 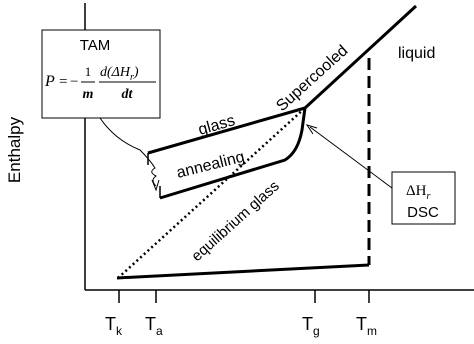 I want to click on tick-label: Ta, so click(x=154, y=326).